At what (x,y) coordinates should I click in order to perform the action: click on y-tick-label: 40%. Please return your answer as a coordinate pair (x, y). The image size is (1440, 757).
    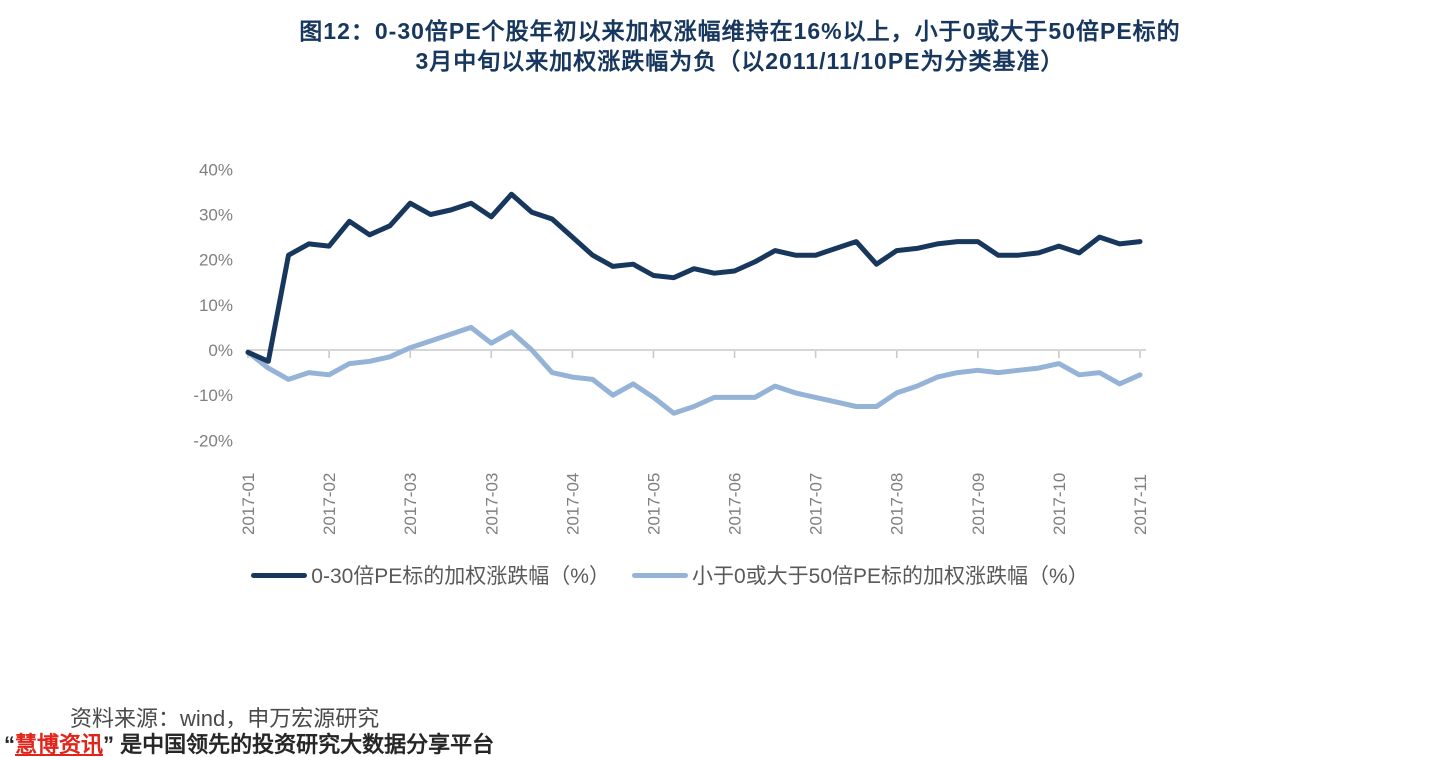
    Looking at the image, I should click on (216, 169).